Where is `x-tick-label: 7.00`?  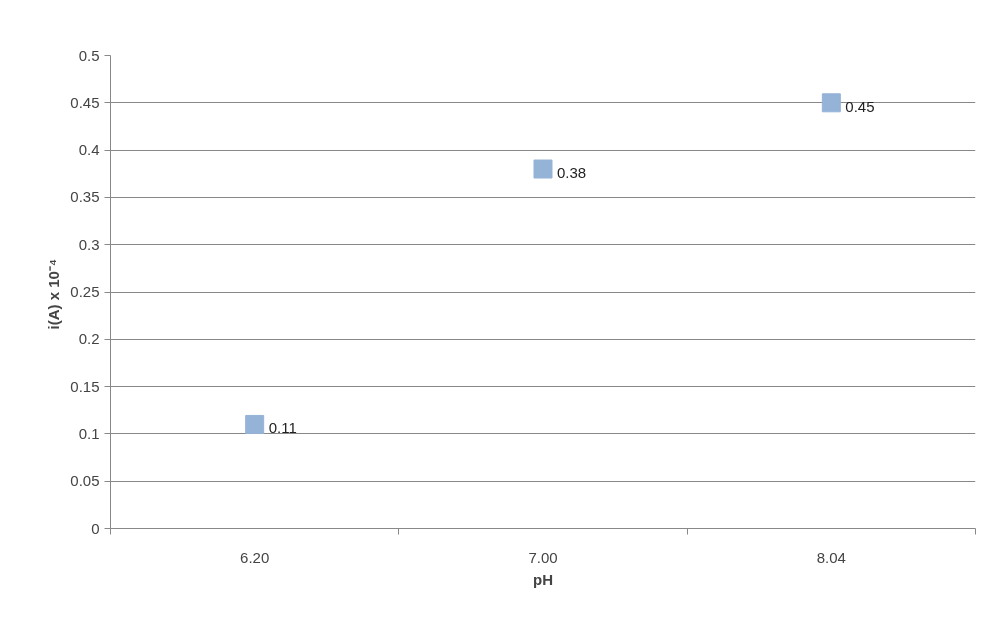 x-tick-label: 7.00 is located at coordinates (543, 557).